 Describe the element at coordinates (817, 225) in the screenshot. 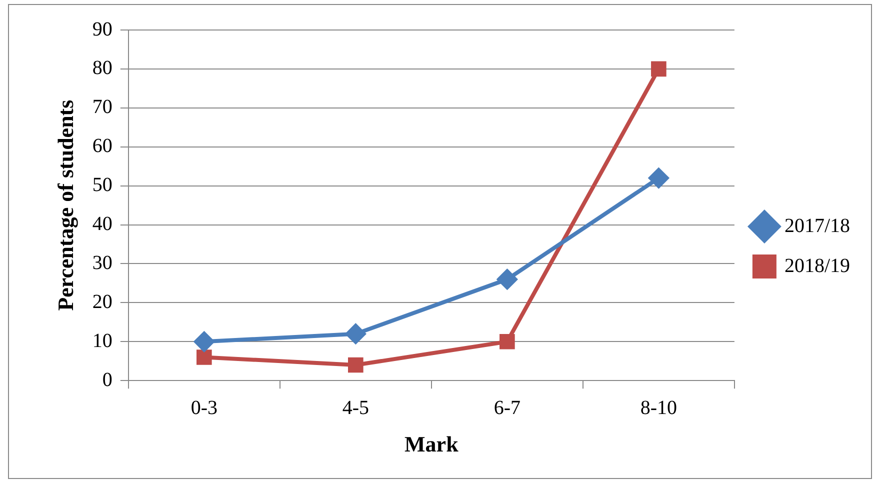

I see `legend-label: 2017/18` at that location.